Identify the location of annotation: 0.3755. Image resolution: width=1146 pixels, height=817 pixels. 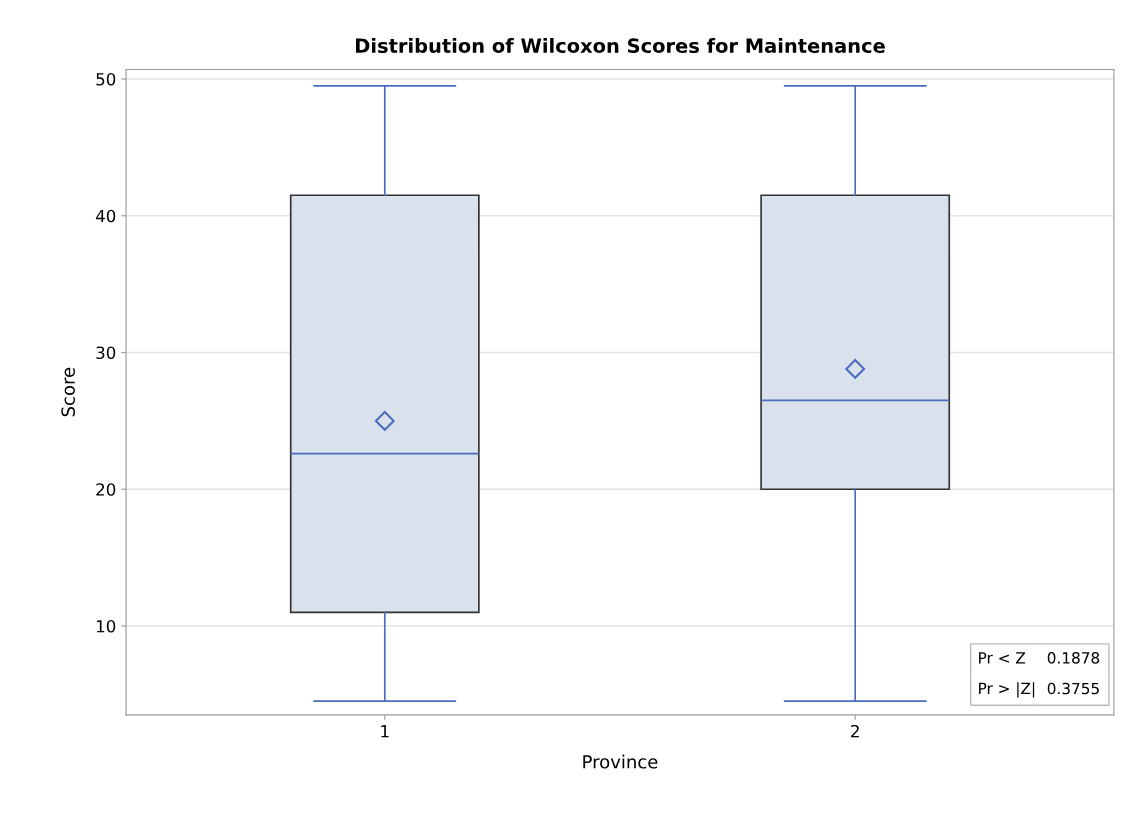
(1073, 688).